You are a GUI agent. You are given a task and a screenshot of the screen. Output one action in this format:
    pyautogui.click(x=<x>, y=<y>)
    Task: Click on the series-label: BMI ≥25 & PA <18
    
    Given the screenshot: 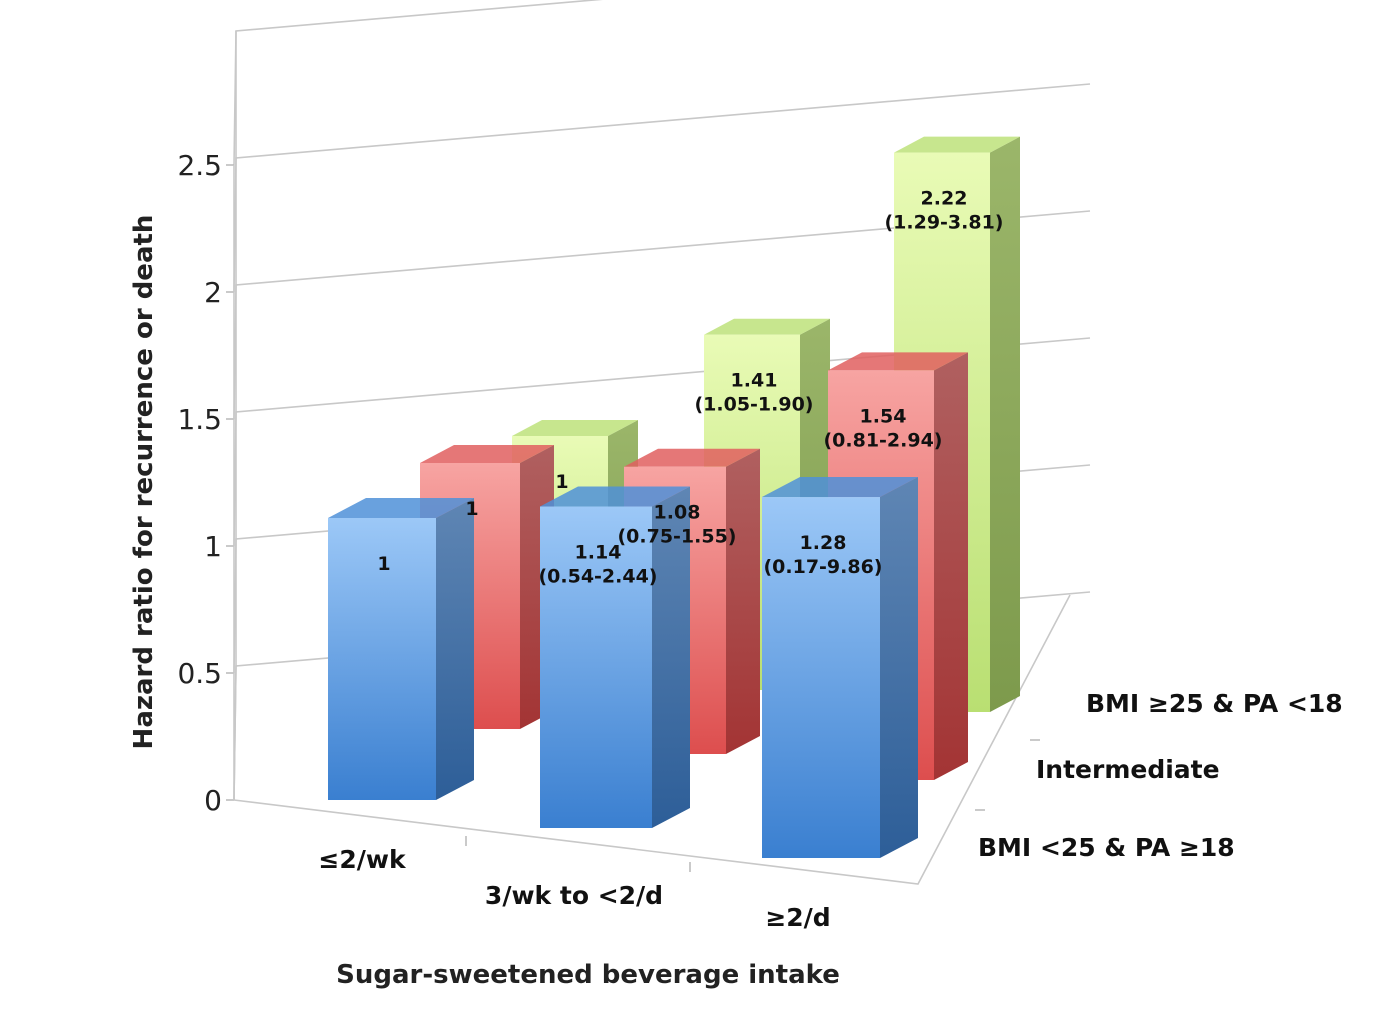 What is the action you would take?
    pyautogui.click(x=1214, y=703)
    